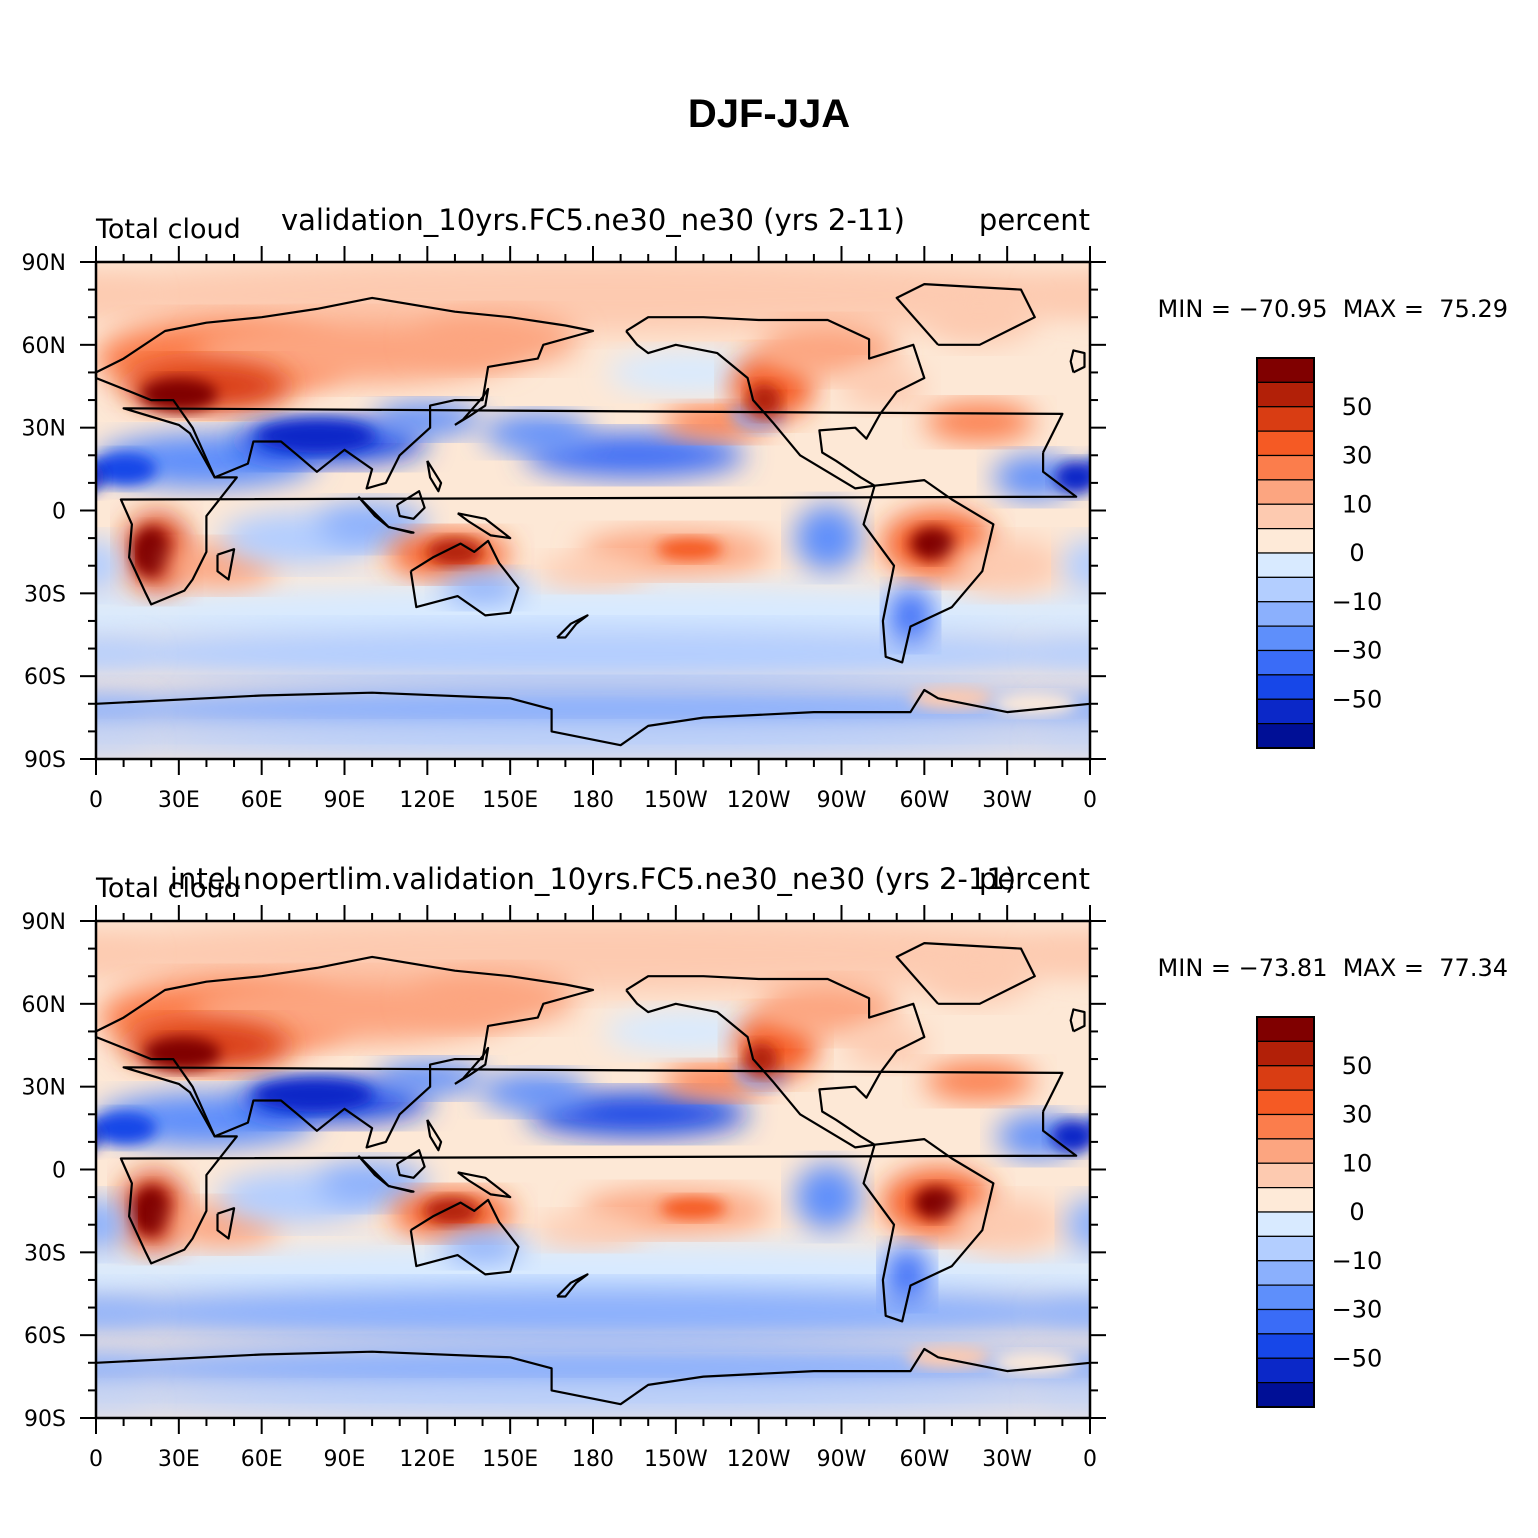  I want to click on colorbar-label: 30, so click(1357, 456).